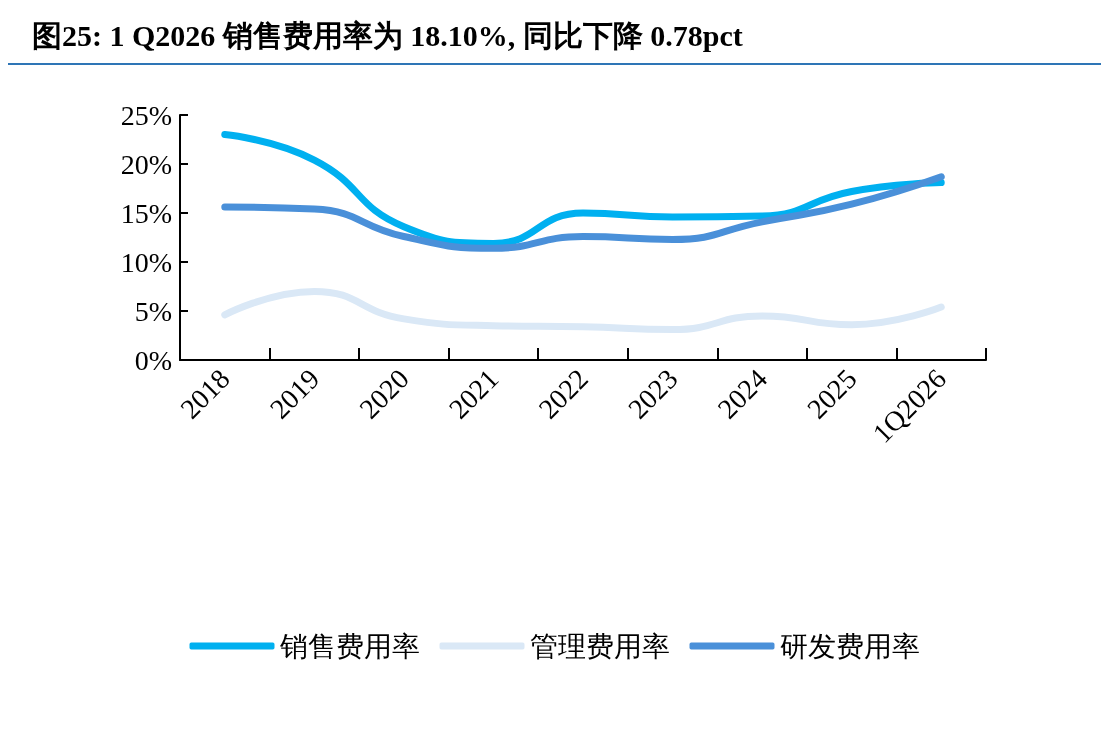 This screenshot has width=1109, height=747. Describe the element at coordinates (146, 164) in the screenshot. I see `y-tick-label: 20%` at that location.